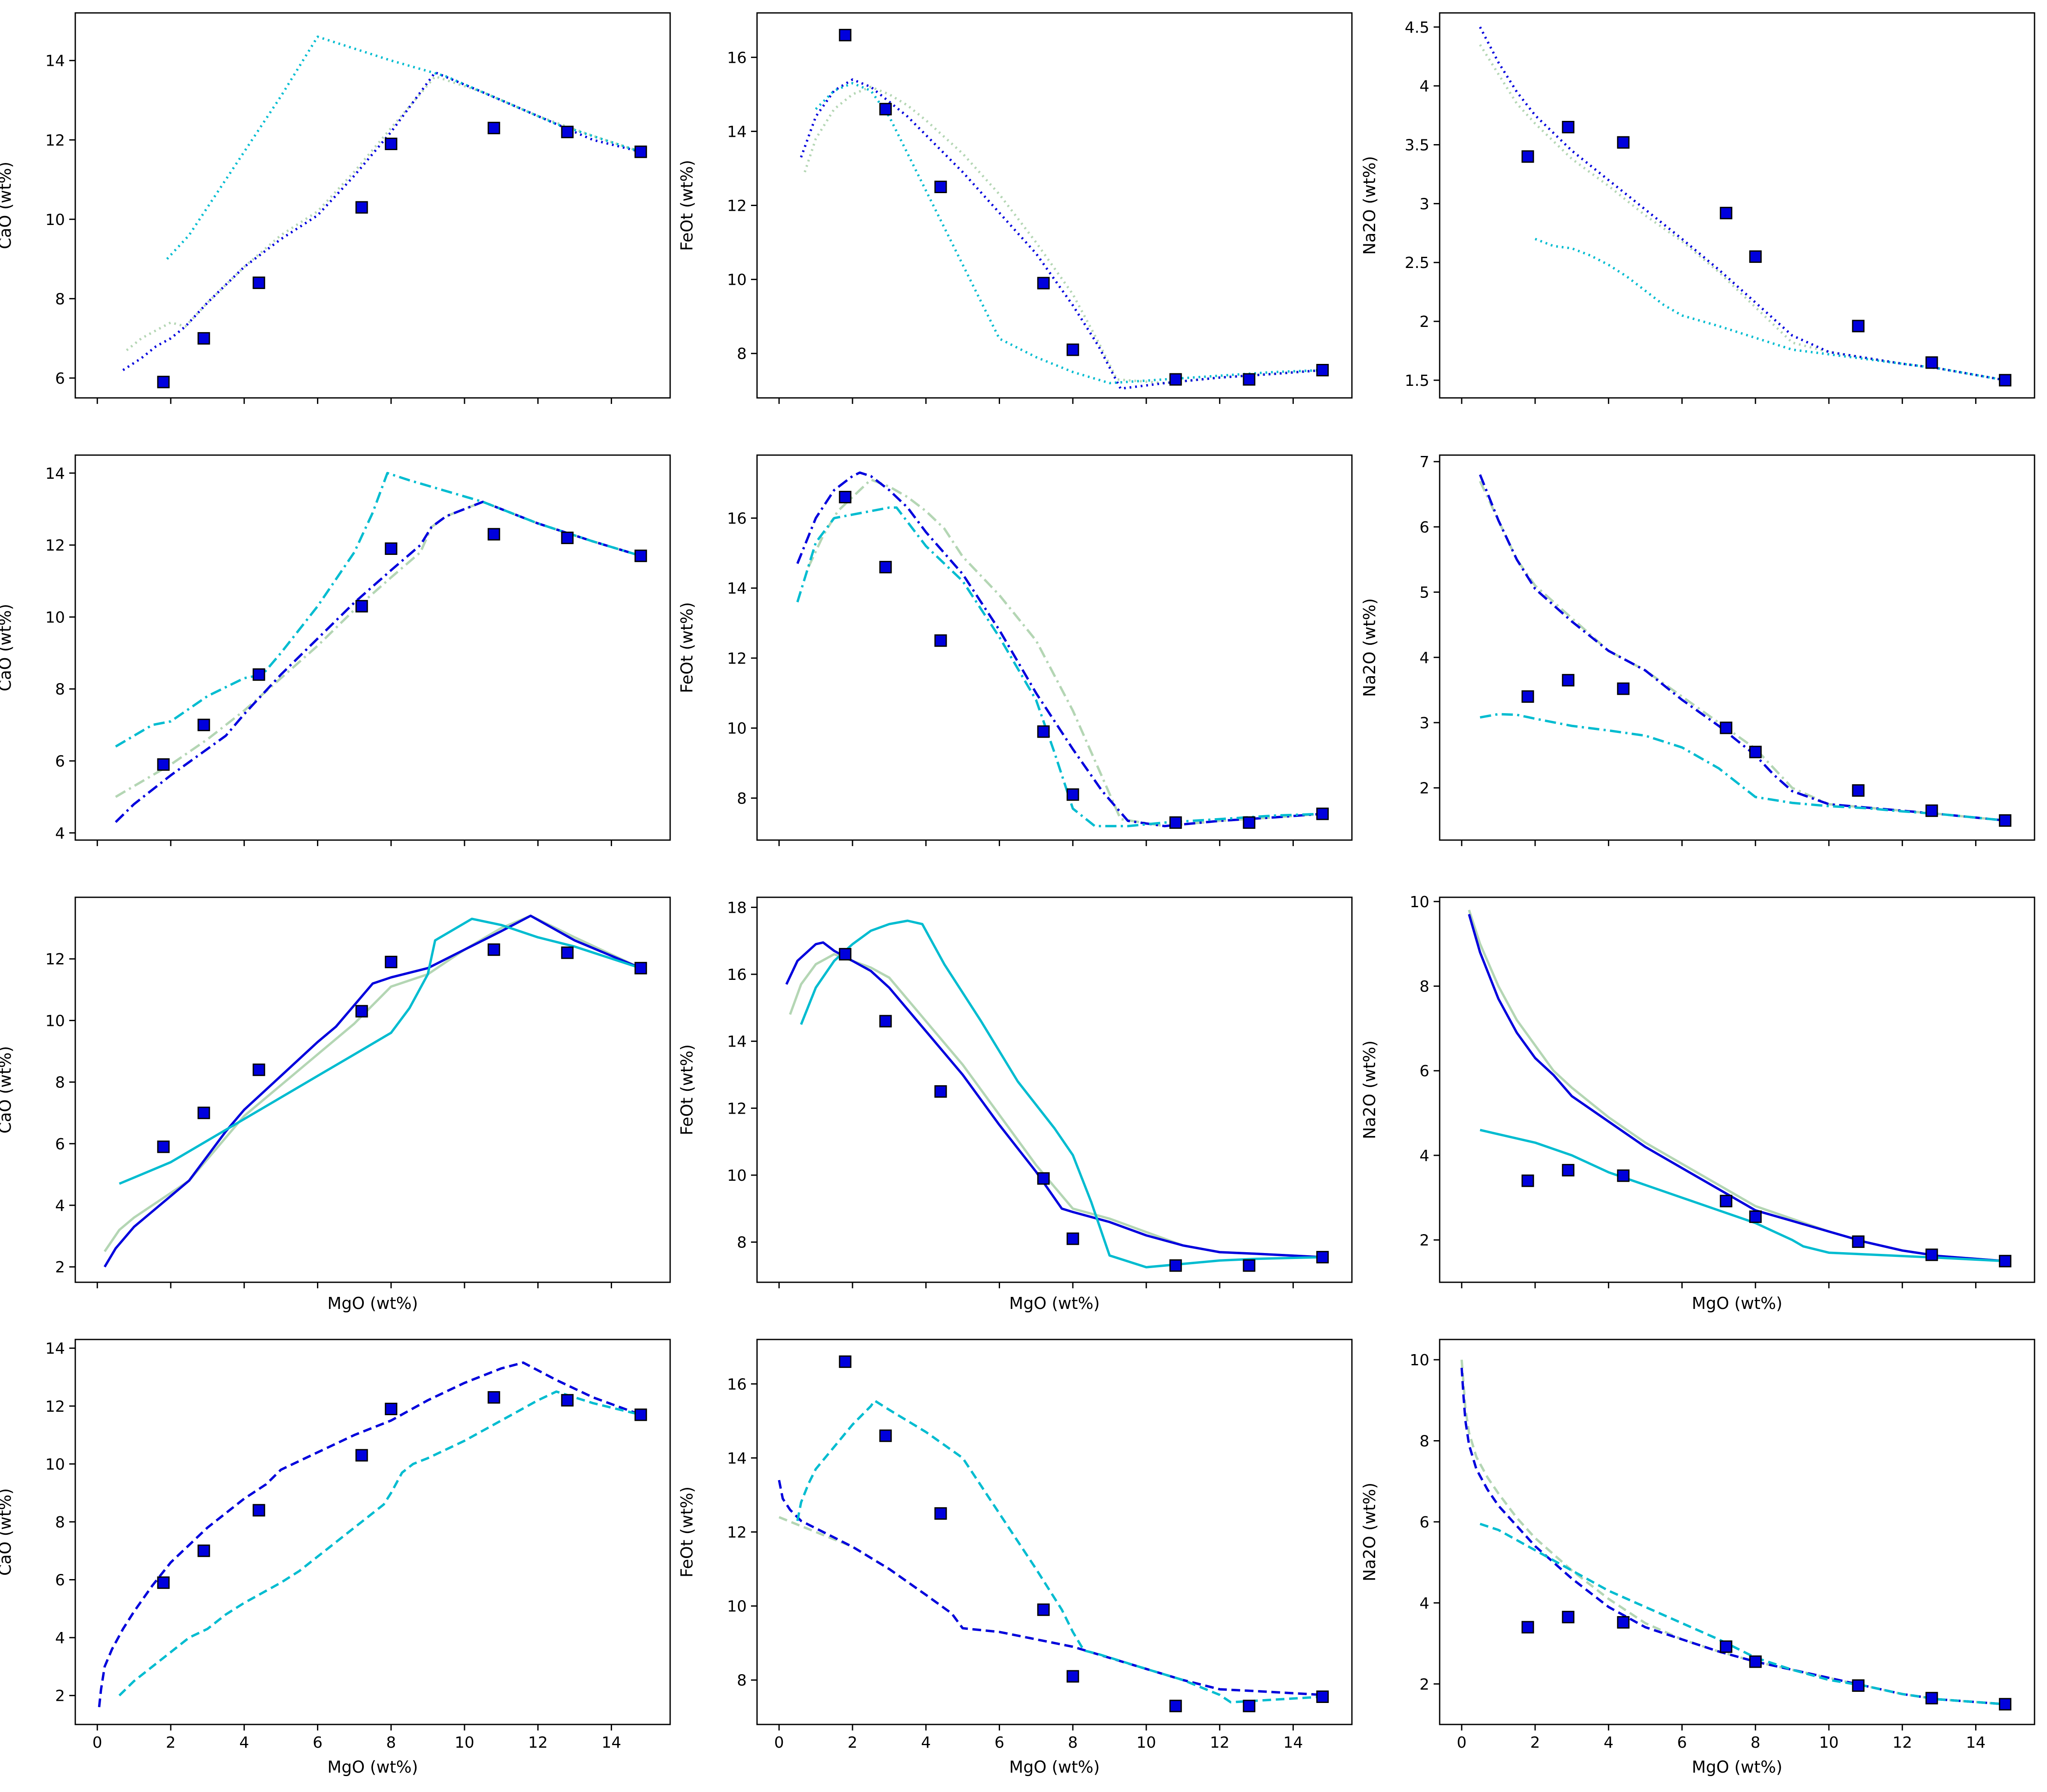  I want to click on y-tick-label: 7, so click(1424, 462).